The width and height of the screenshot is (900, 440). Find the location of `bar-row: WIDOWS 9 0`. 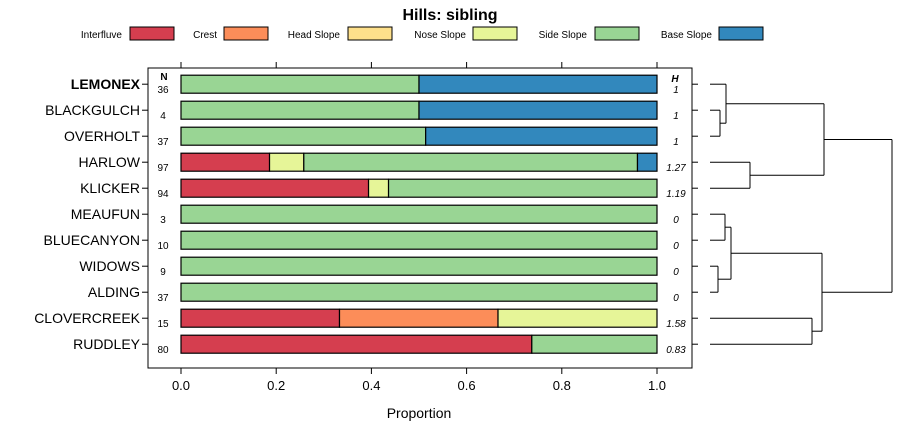

bar-row: WIDOWS 9 0 is located at coordinates (388, 267).